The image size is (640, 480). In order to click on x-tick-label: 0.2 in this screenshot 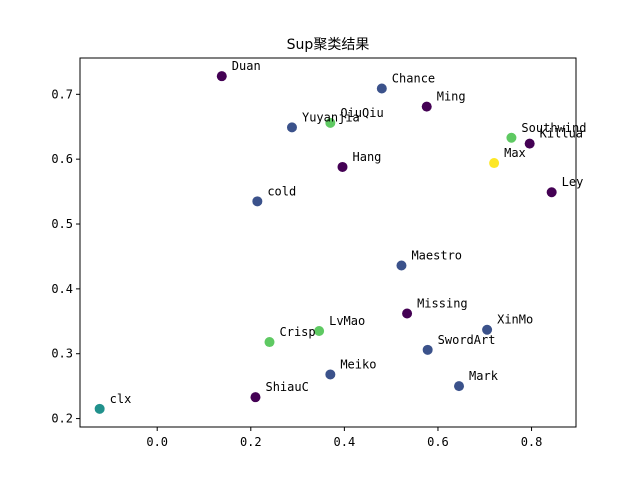, I will do `click(251, 442)`.